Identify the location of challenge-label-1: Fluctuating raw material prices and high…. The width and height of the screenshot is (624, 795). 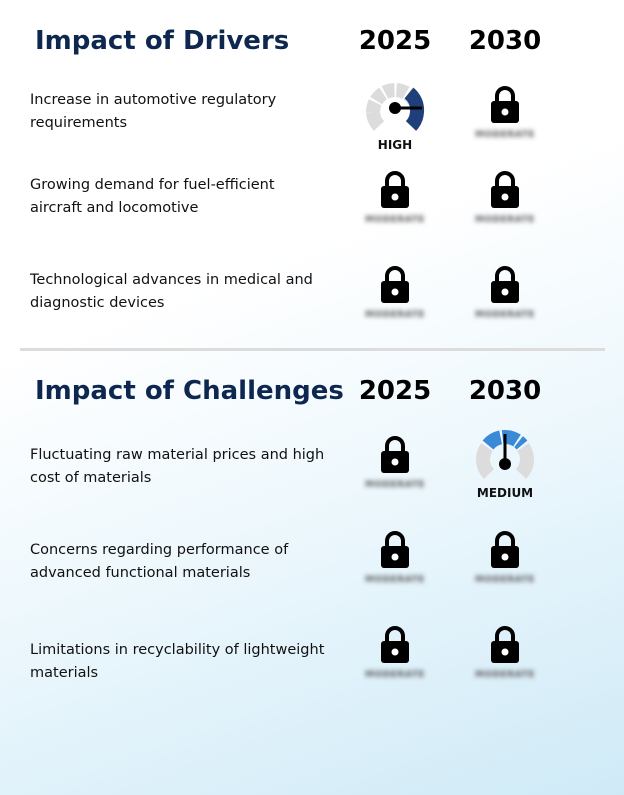
(177, 466).